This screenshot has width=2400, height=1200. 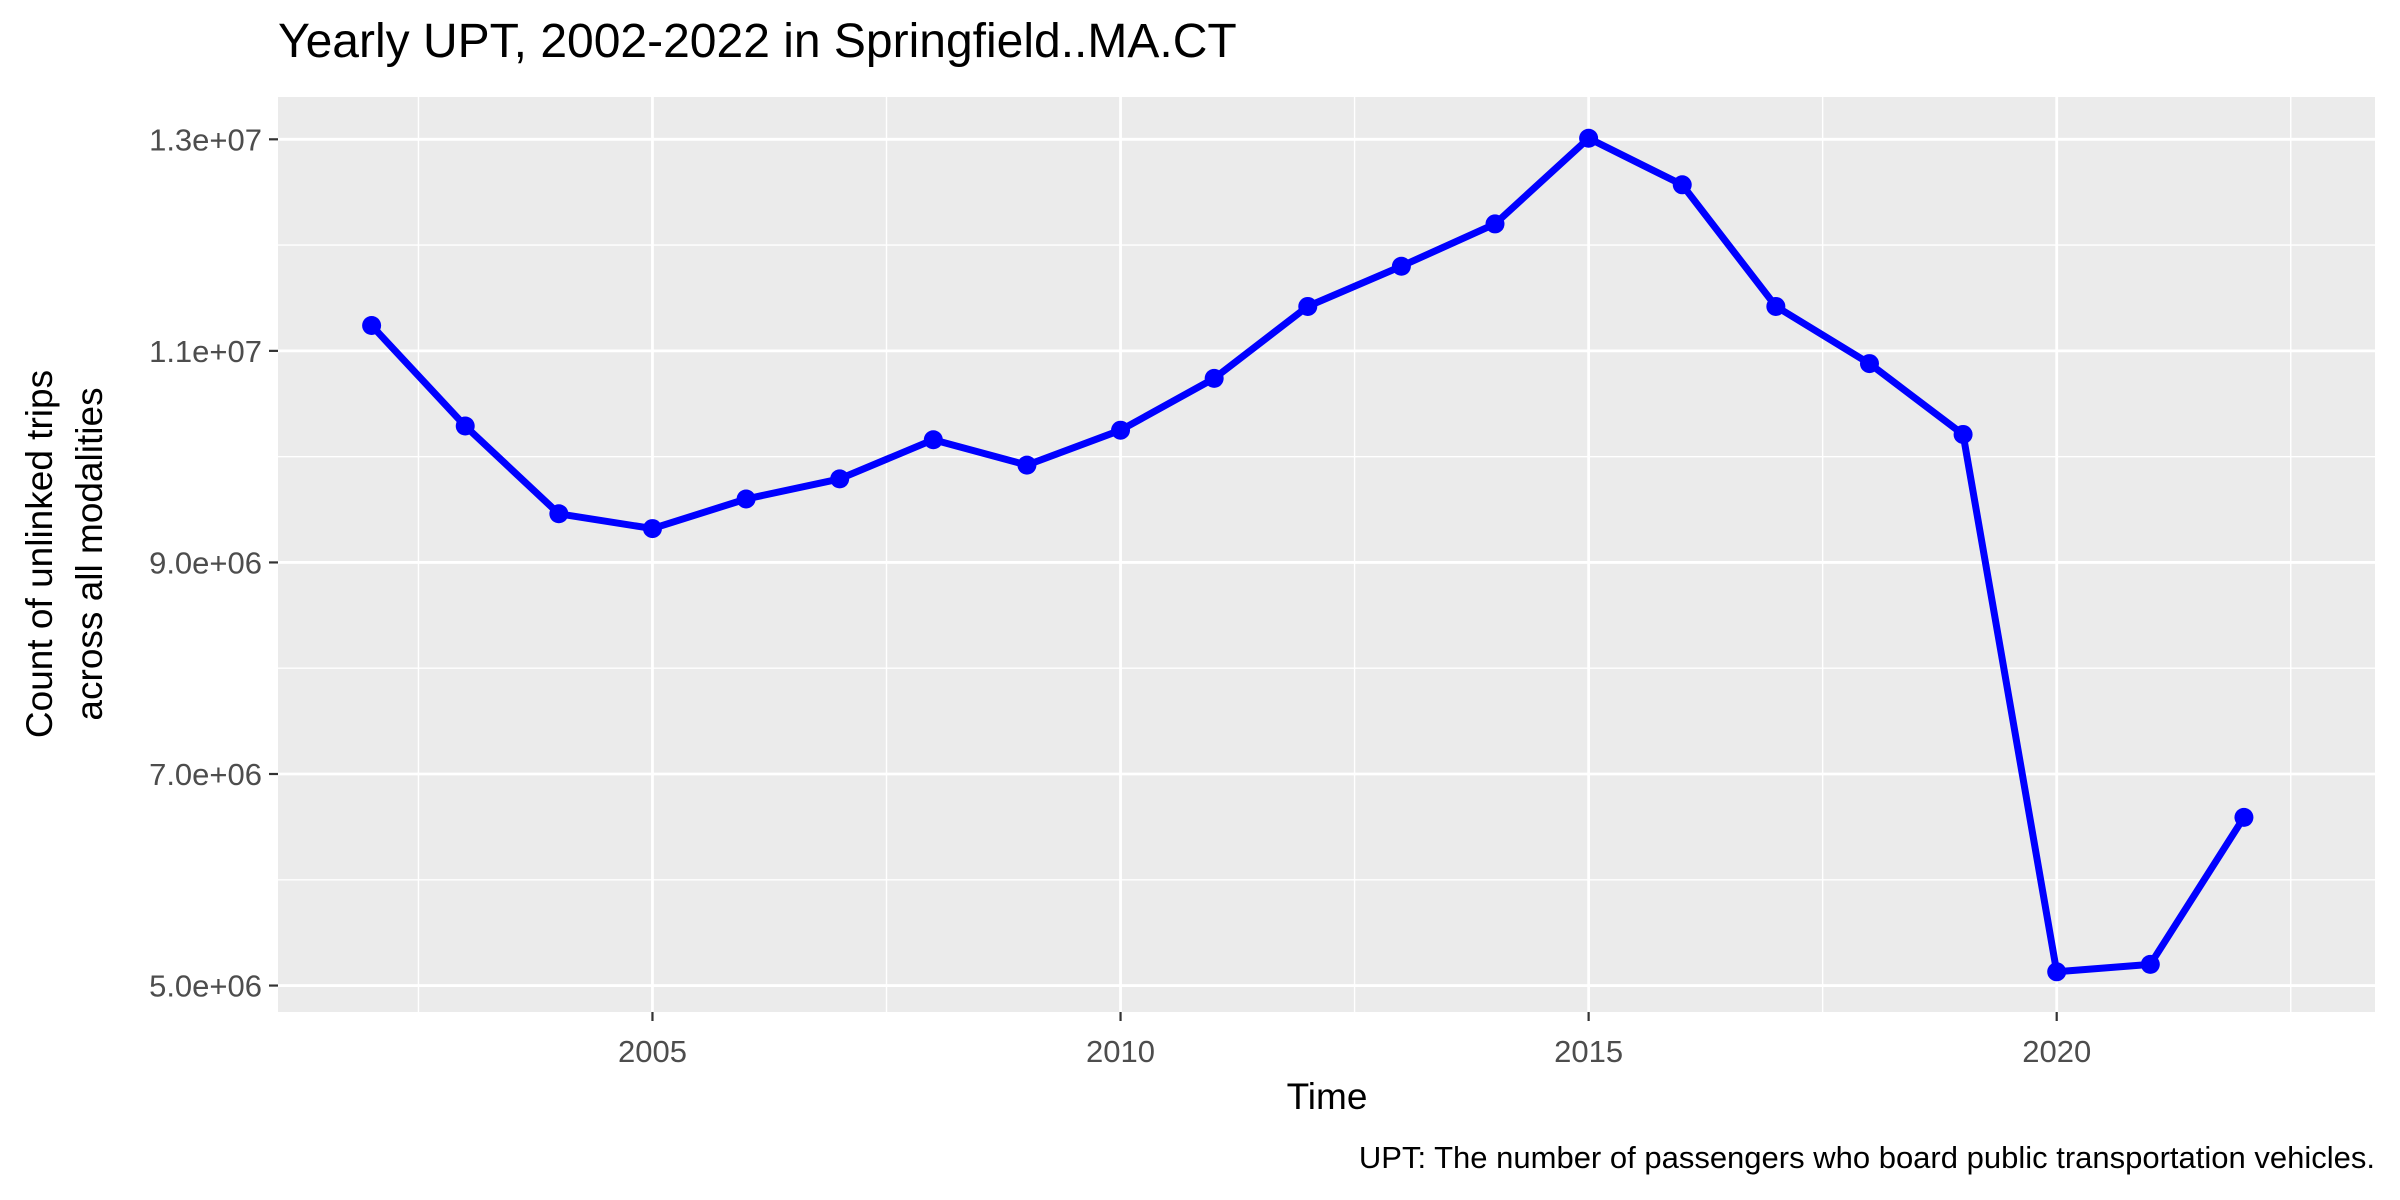 I want to click on y-axis-title-line-1: Count of unlinked trips, so click(x=39, y=554).